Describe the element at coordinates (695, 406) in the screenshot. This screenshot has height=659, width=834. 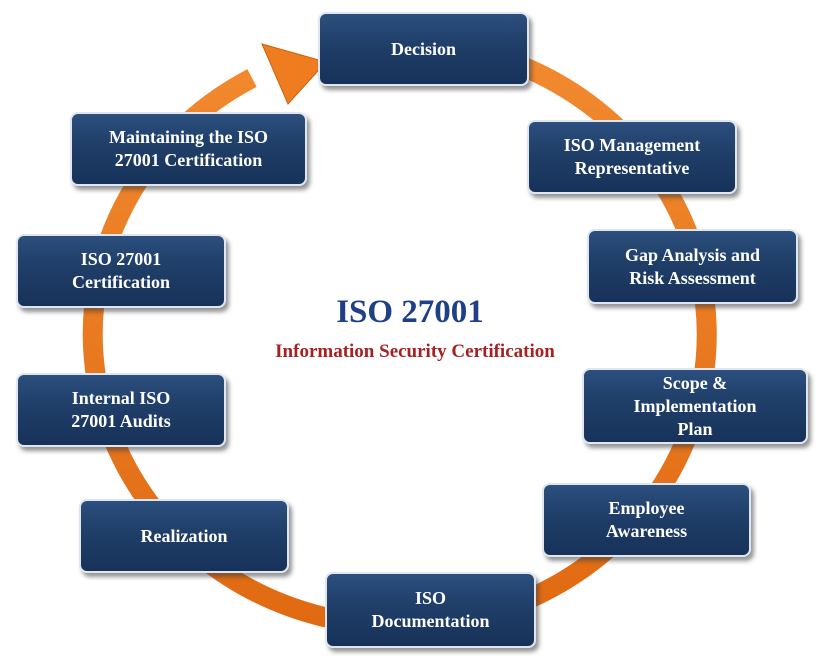
I see `step-scope-implementation-plan: Scope & Implementation Plan` at that location.